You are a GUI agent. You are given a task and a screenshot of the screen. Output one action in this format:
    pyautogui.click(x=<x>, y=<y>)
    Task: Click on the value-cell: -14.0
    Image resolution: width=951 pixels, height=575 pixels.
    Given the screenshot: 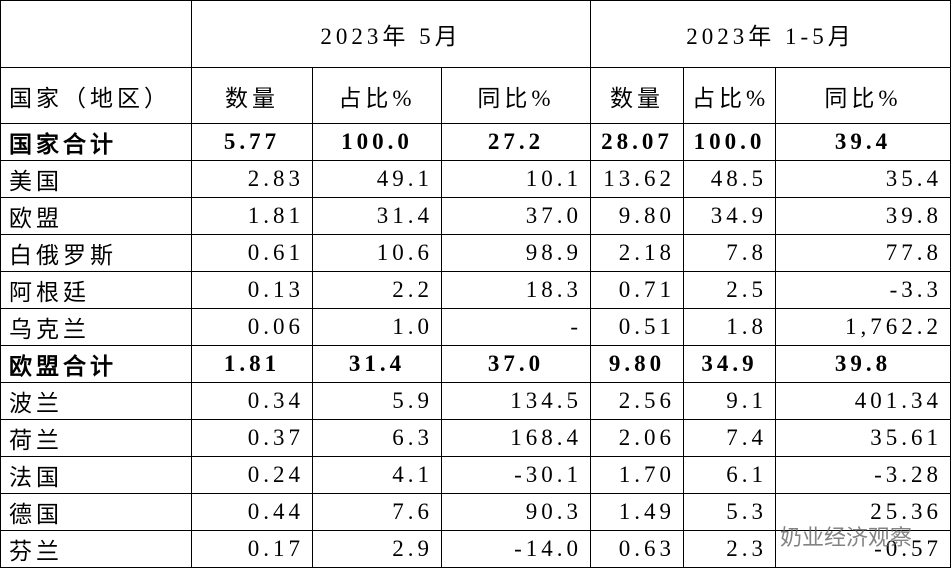 What is the action you would take?
    pyautogui.click(x=516, y=549)
    